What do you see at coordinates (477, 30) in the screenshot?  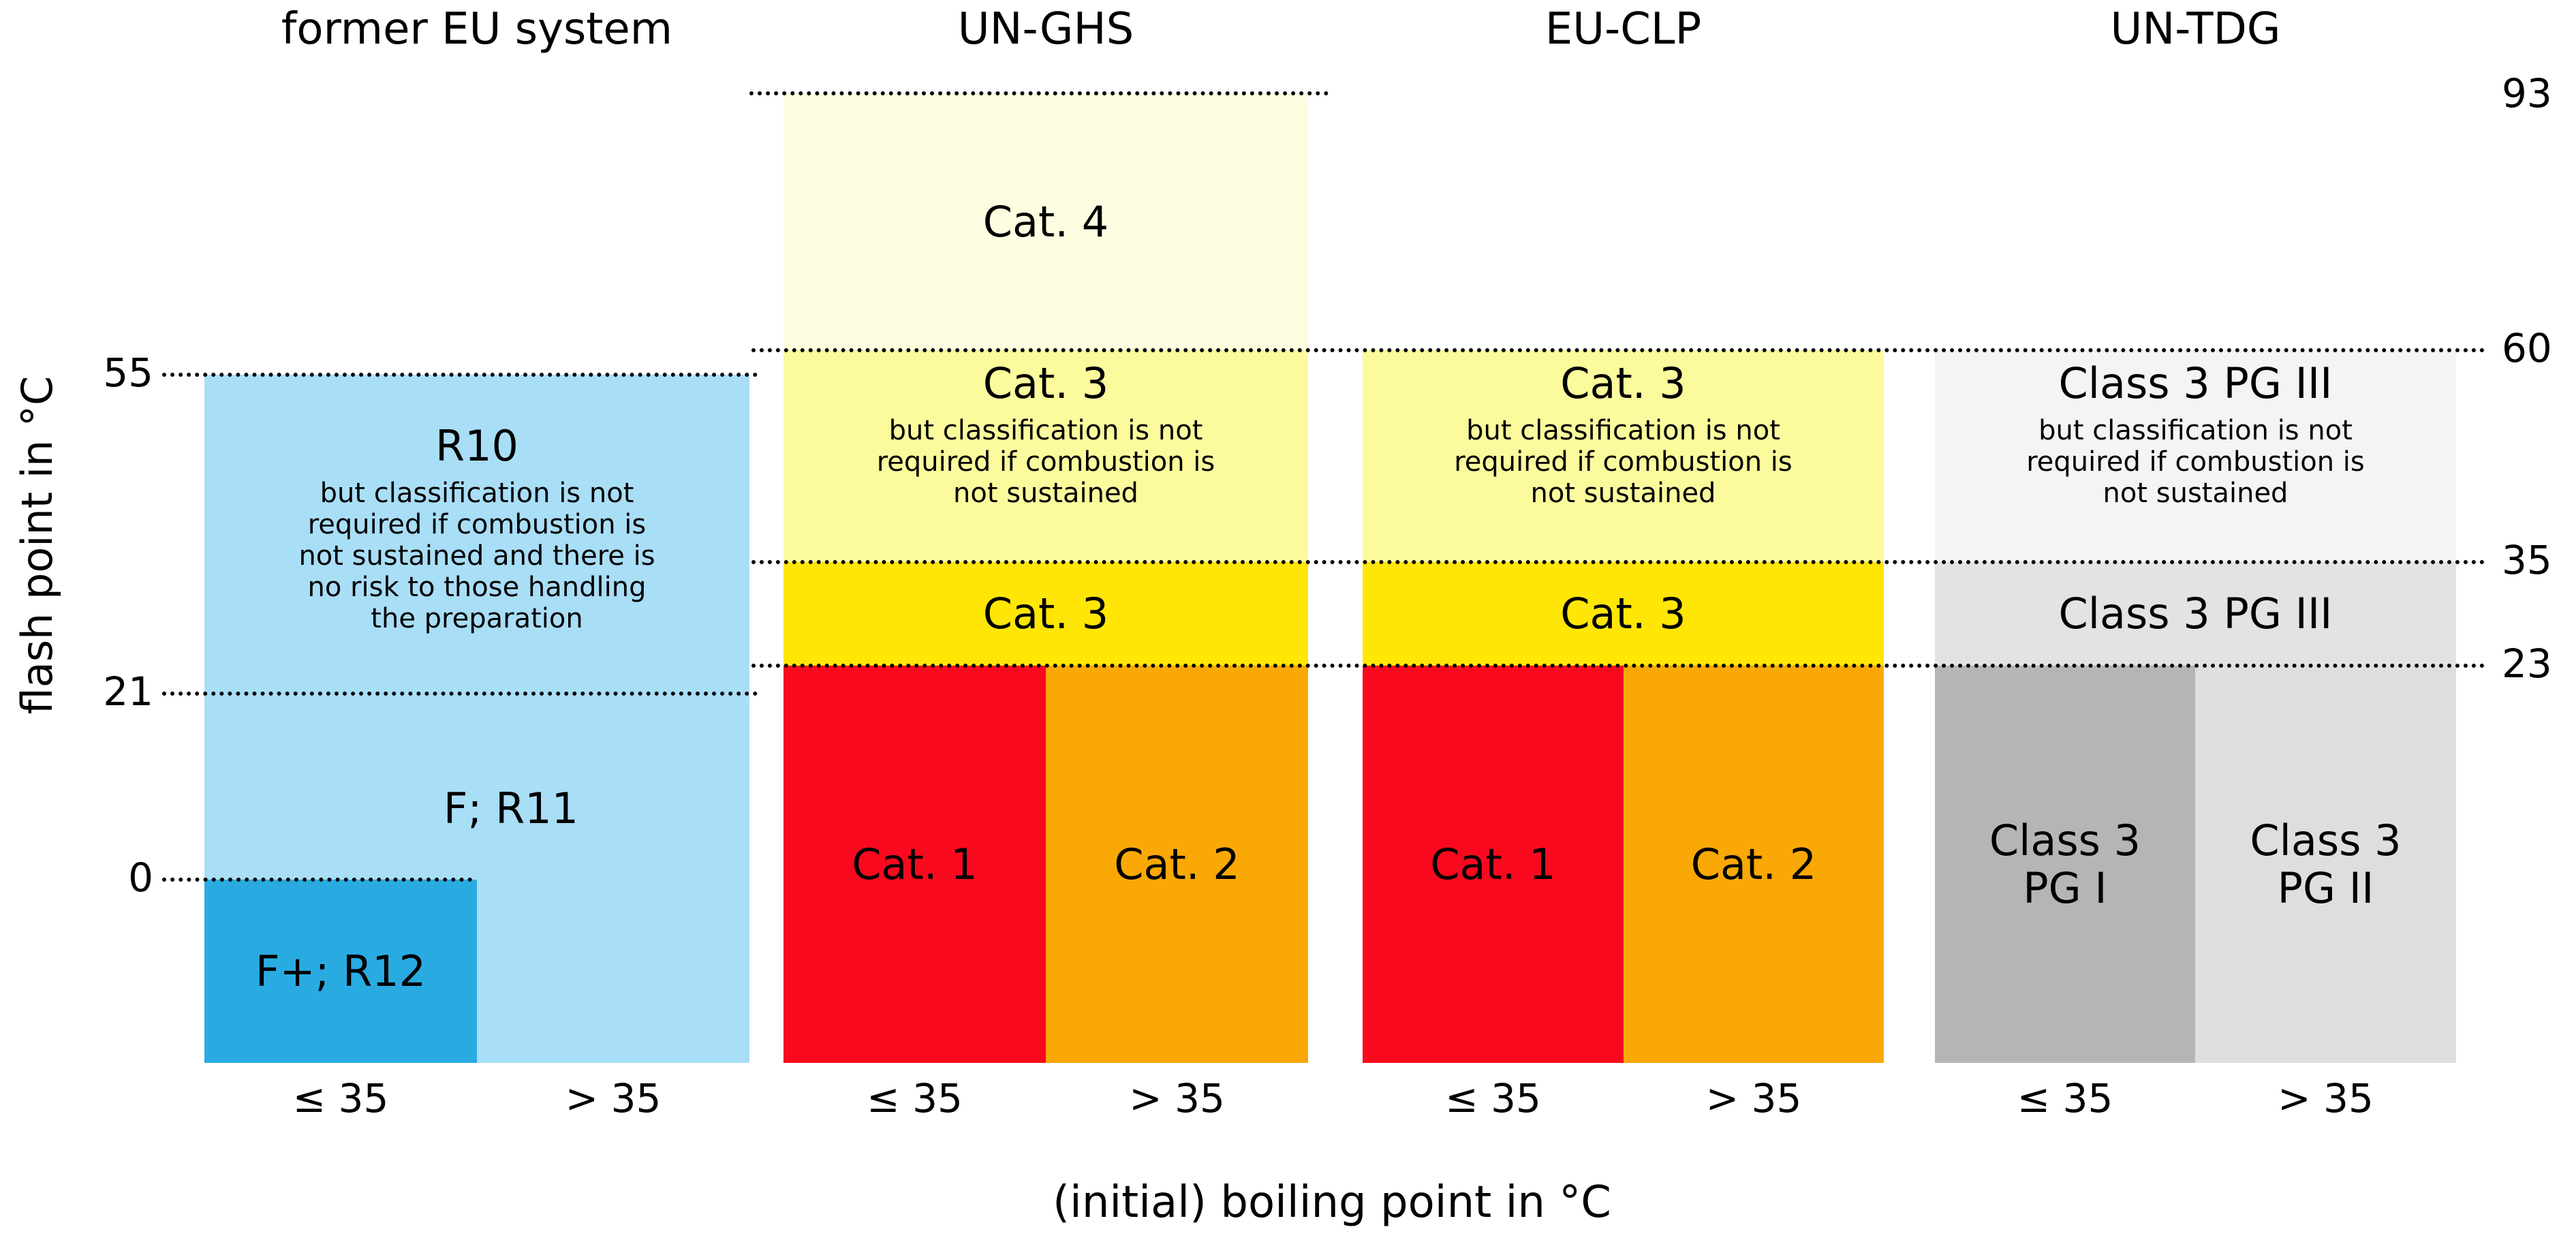 I see `header-former-eu-system: former EU system` at bounding box center [477, 30].